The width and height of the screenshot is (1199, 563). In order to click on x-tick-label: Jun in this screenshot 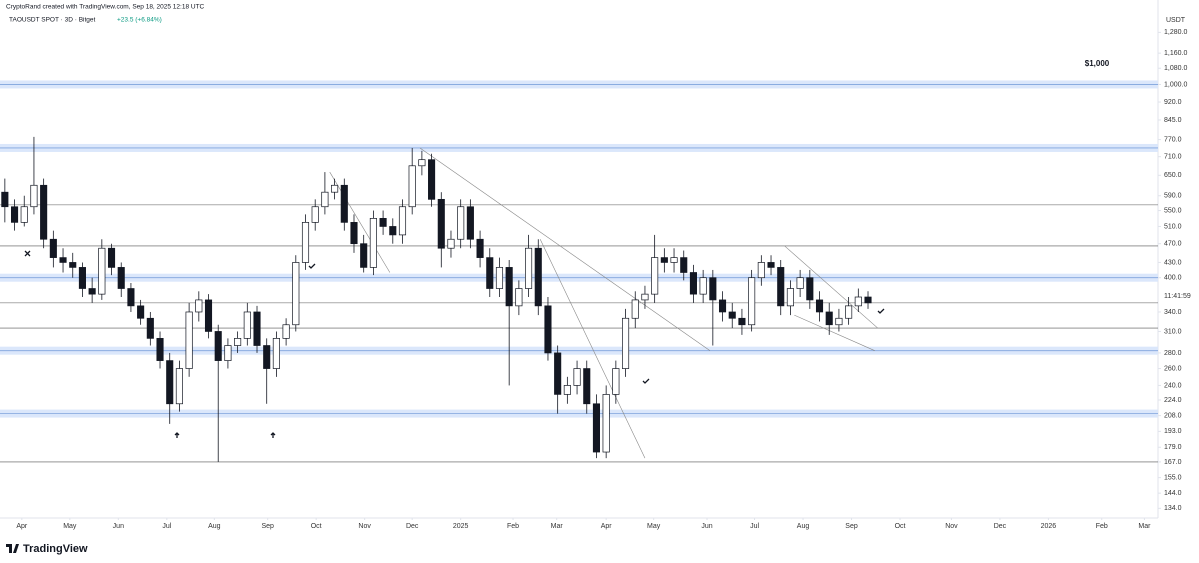, I will do `click(118, 526)`.